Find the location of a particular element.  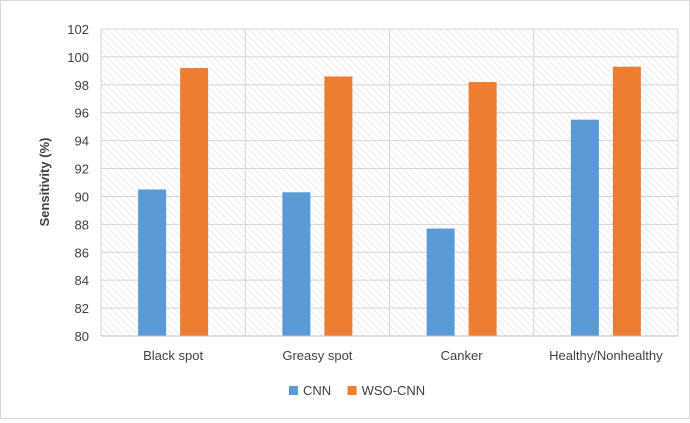

x-tick-label: Black spot is located at coordinates (173, 355).